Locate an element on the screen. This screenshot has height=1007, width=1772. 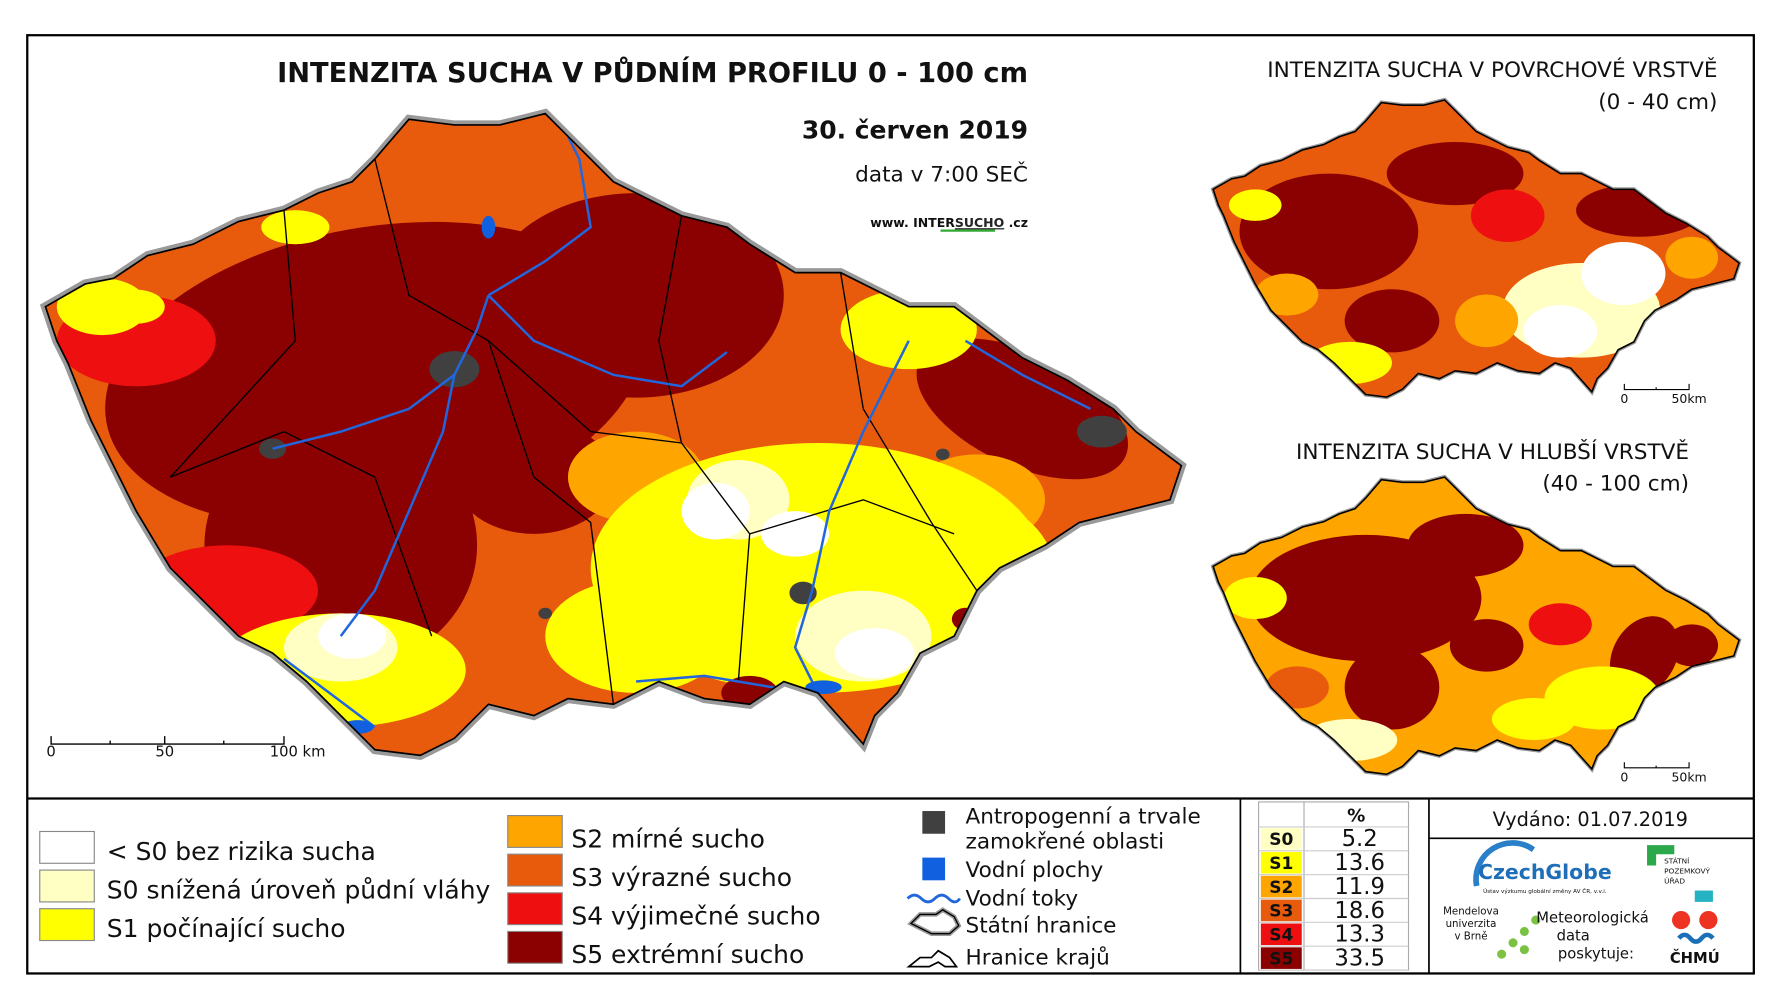
map-date: 30. červen 2019 is located at coordinates (915, 130).